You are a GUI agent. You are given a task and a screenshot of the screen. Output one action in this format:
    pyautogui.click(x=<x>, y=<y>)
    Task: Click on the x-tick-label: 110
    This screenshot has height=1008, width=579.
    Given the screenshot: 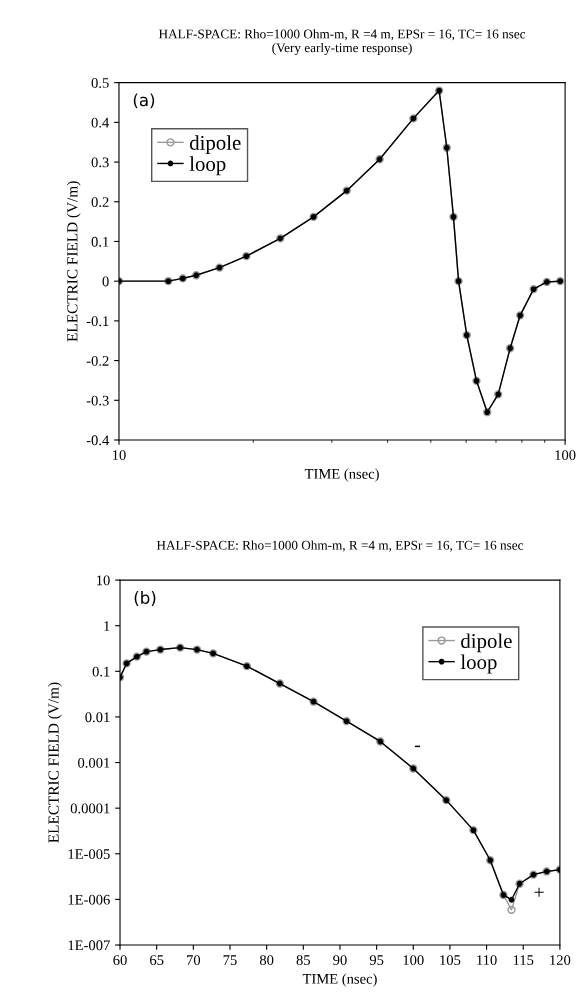 What is the action you would take?
    pyautogui.click(x=487, y=960)
    